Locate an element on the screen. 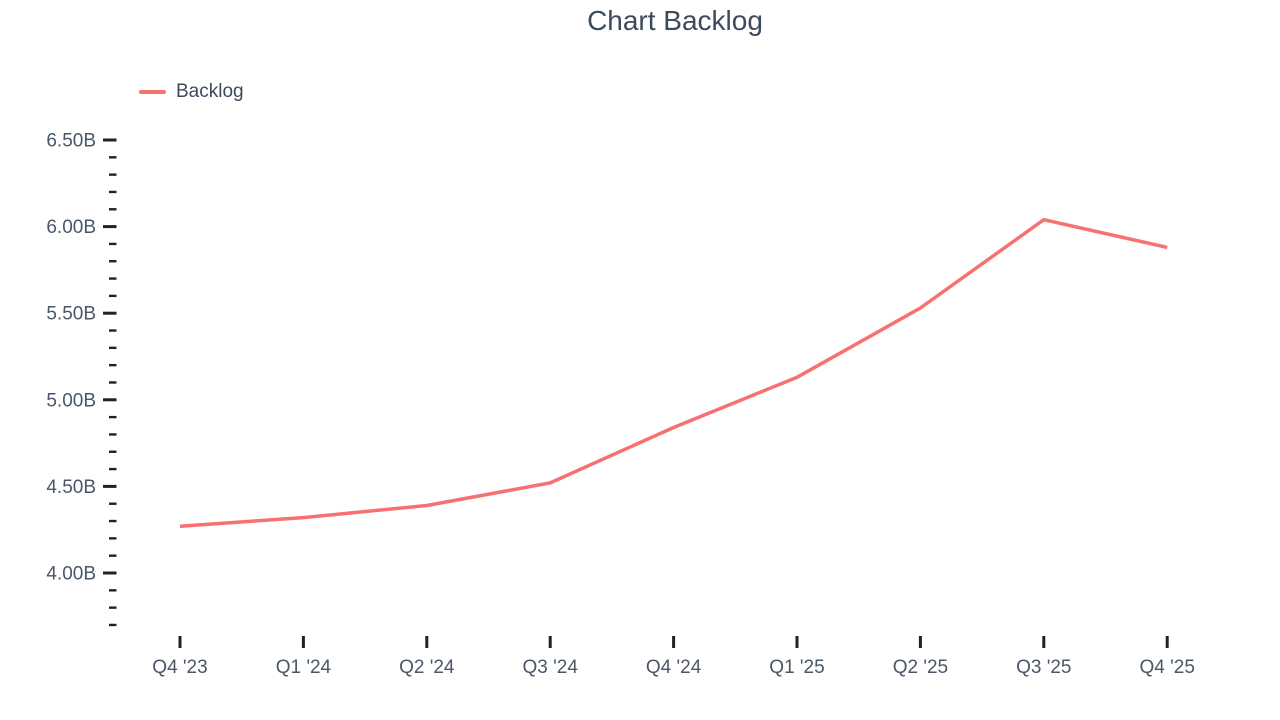  chart-title: Chart Backlog is located at coordinates (675, 20).